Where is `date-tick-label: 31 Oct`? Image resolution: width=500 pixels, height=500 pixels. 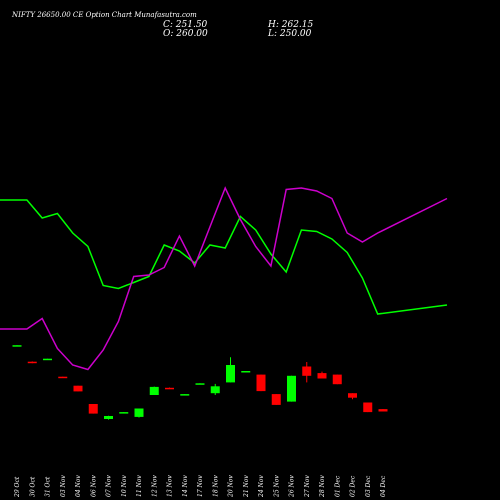
date-tick-label: 31 Oct is located at coordinates (48, 486).